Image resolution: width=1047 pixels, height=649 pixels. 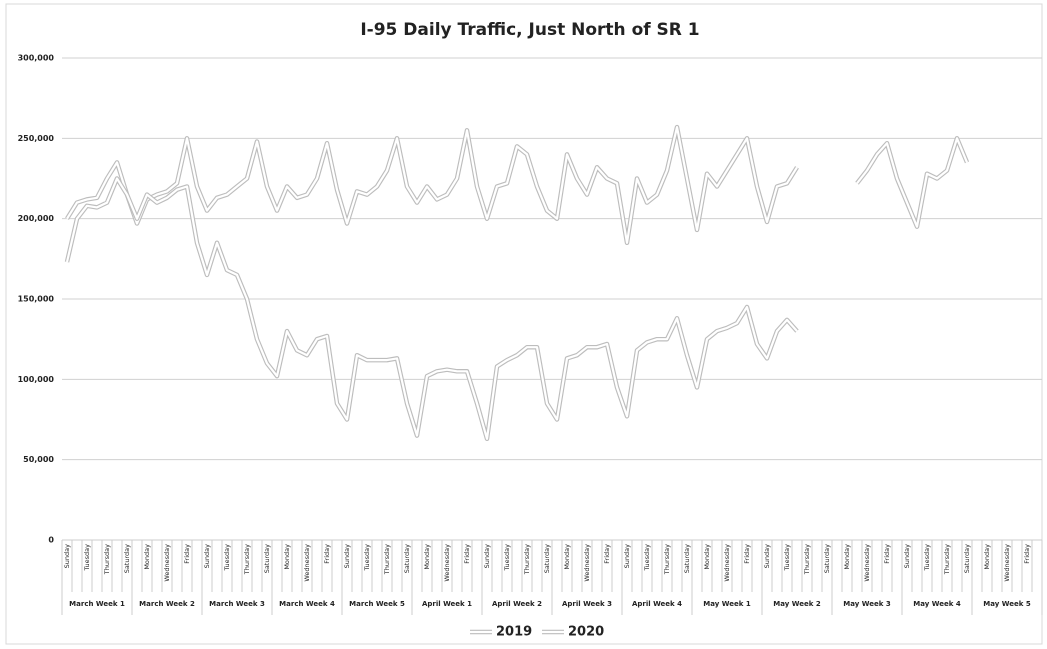 What do you see at coordinates (517, 604) in the screenshot?
I see `group-label: April Week 2` at bounding box center [517, 604].